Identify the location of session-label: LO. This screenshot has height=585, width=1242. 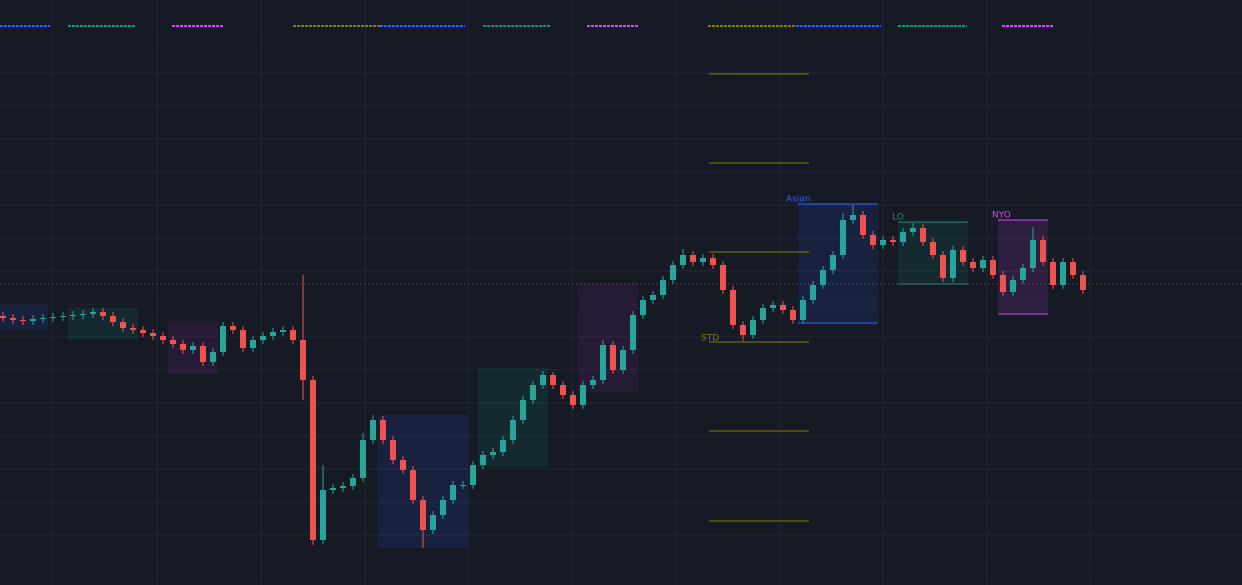
(898, 218).